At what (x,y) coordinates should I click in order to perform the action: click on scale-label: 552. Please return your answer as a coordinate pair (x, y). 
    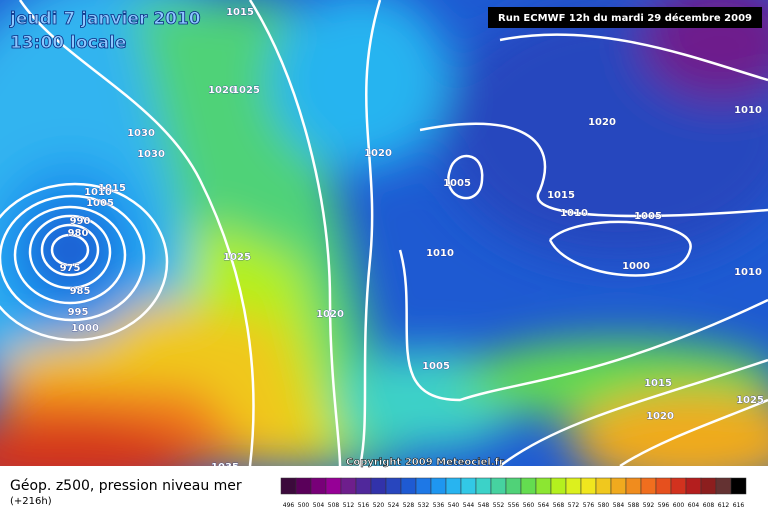
    Looking at the image, I should click on (499, 505).